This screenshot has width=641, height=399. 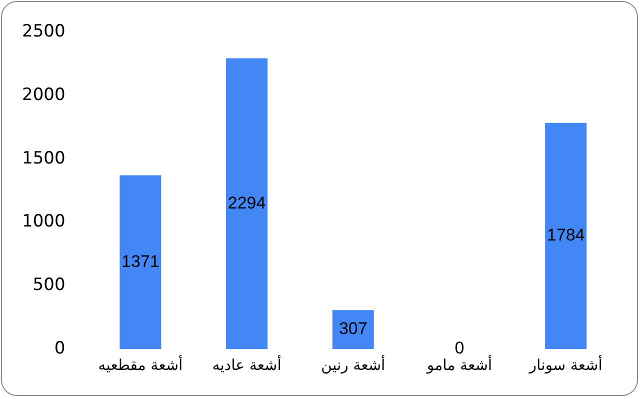 I want to click on data-label: 307, so click(x=353, y=328).